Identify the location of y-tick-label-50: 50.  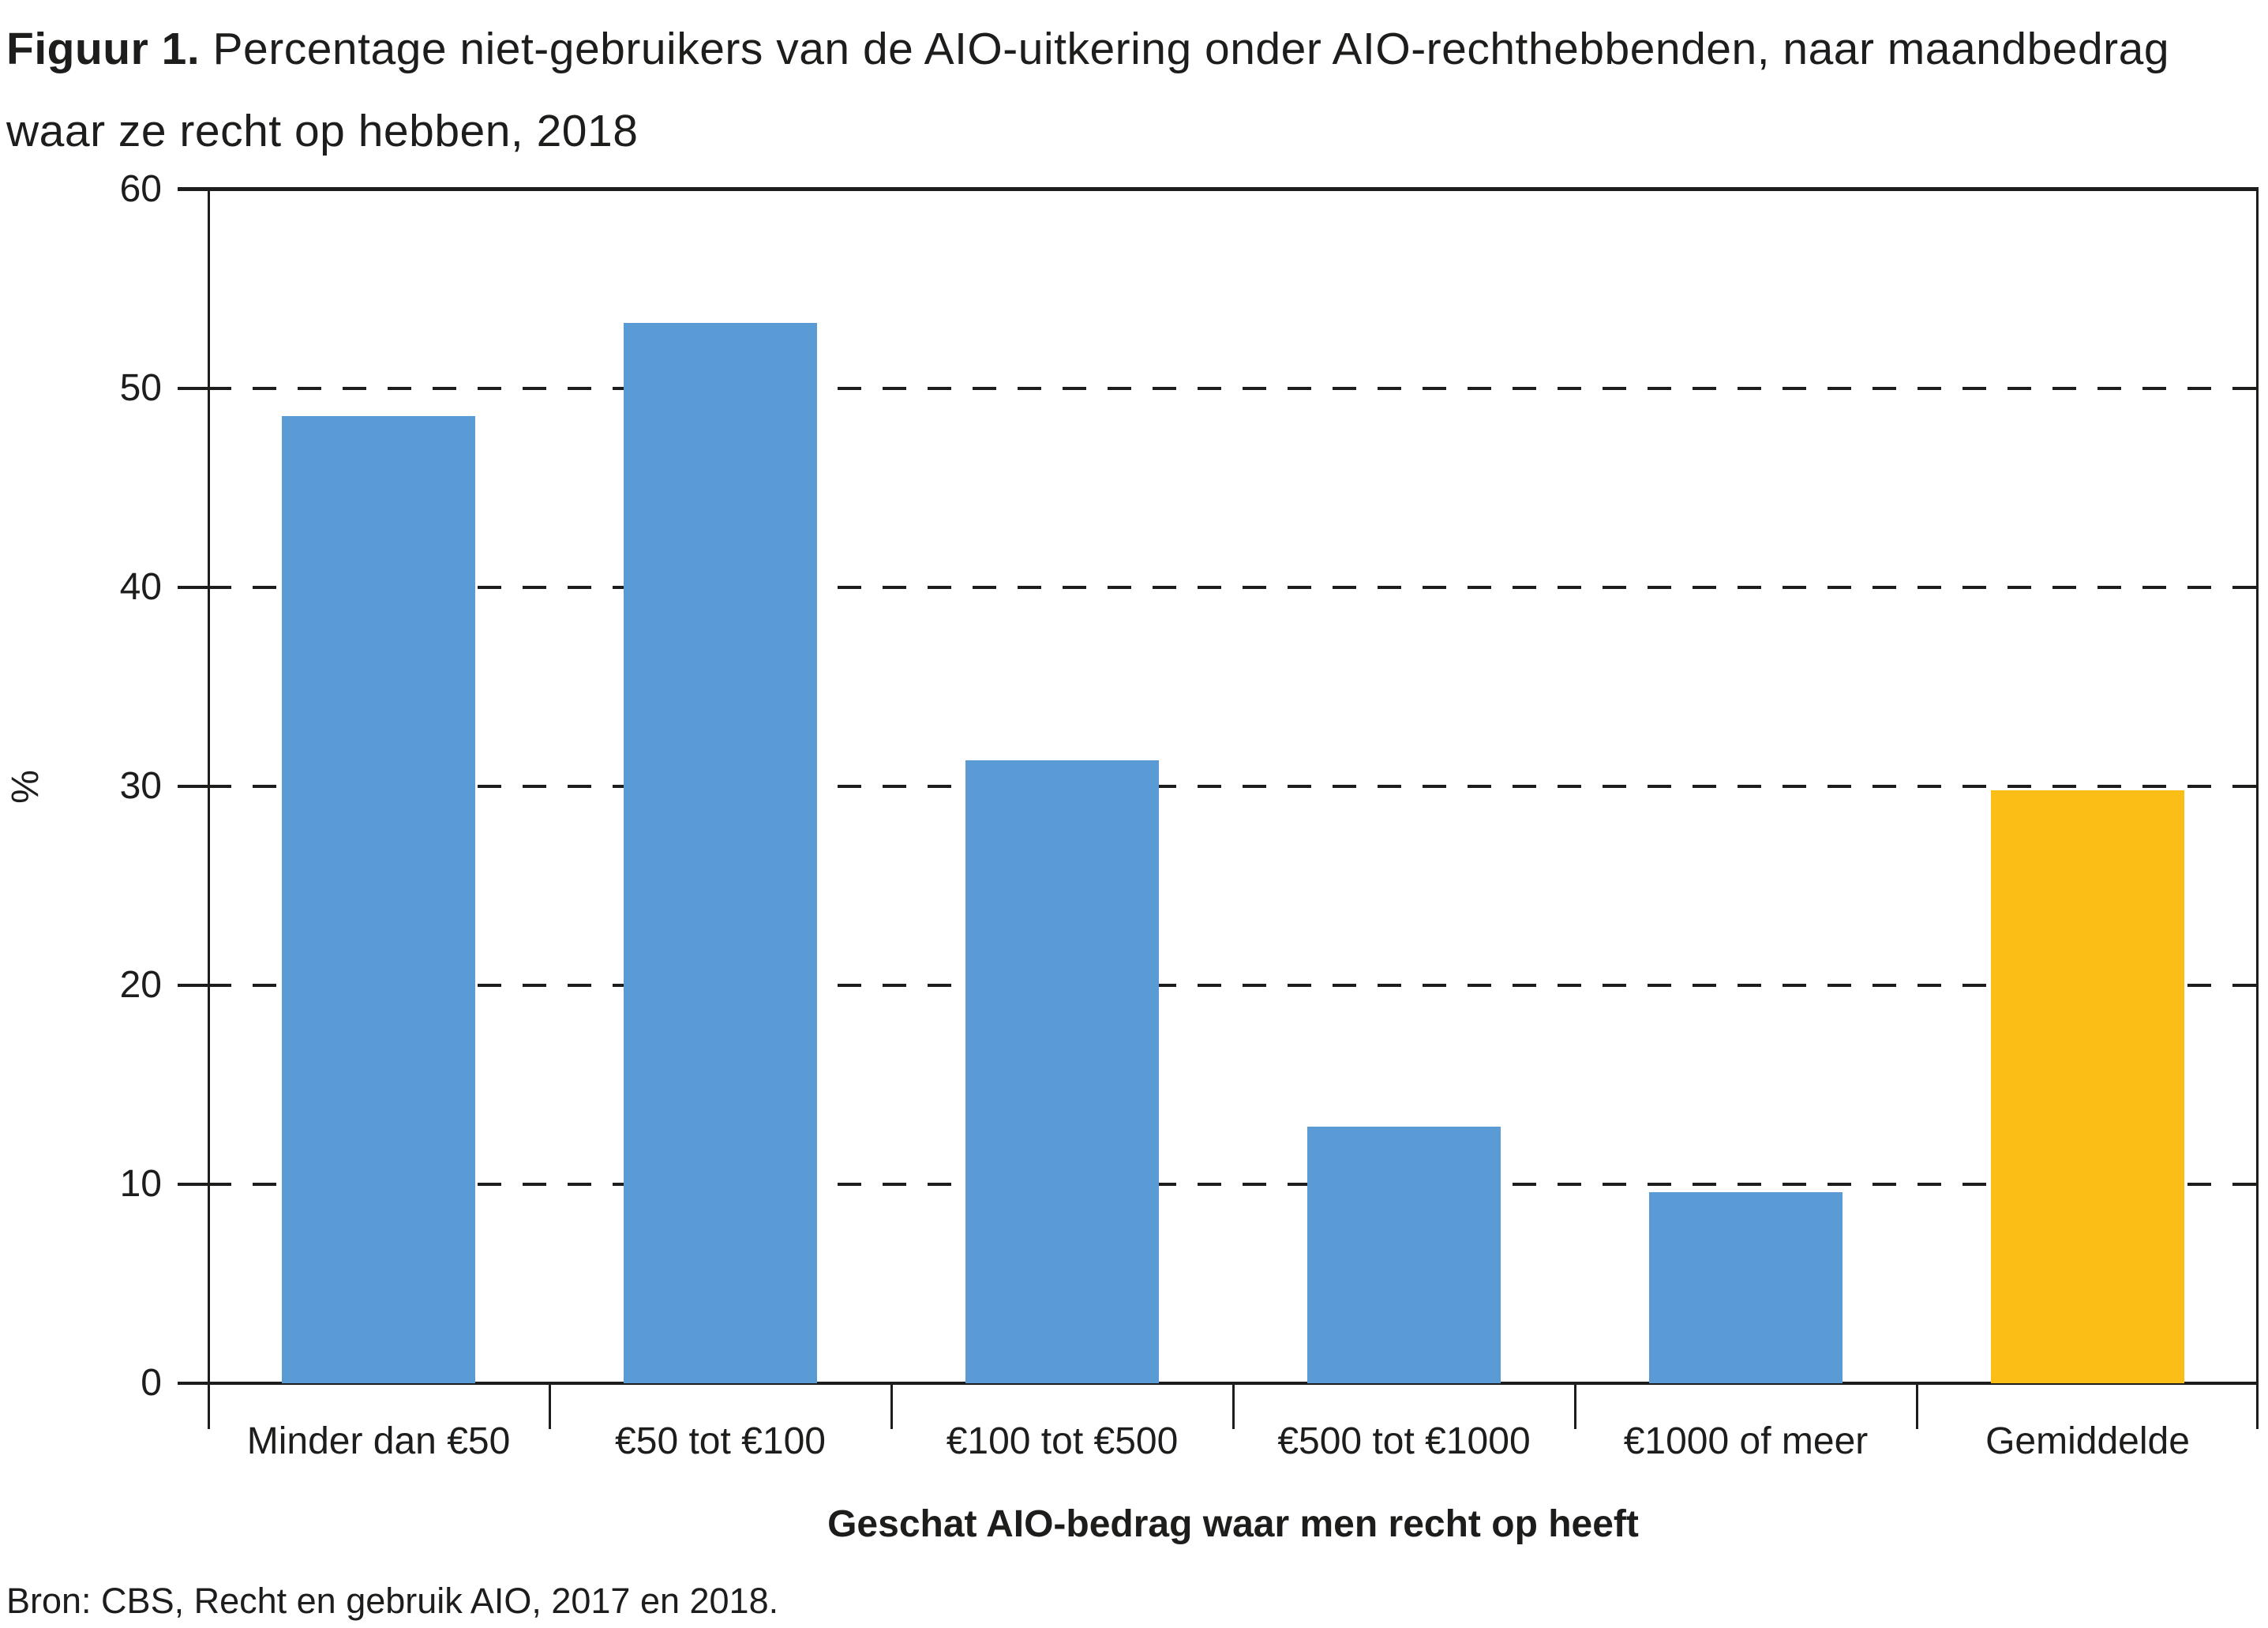
(140, 388).